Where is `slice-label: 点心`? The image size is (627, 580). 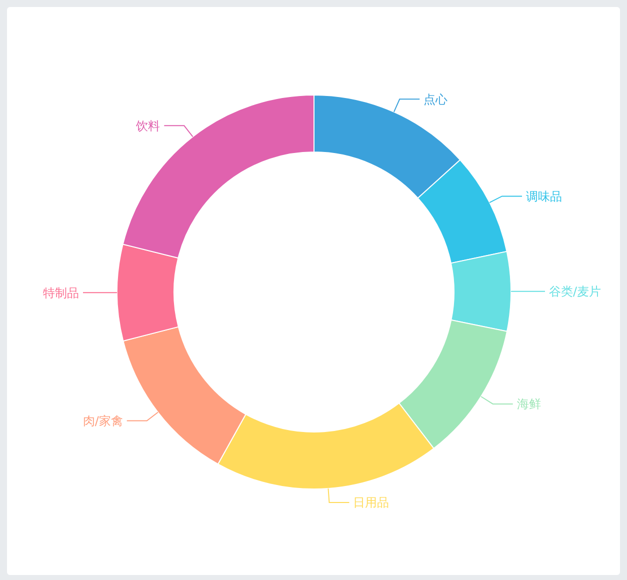 slice-label: 点心 is located at coordinates (436, 99).